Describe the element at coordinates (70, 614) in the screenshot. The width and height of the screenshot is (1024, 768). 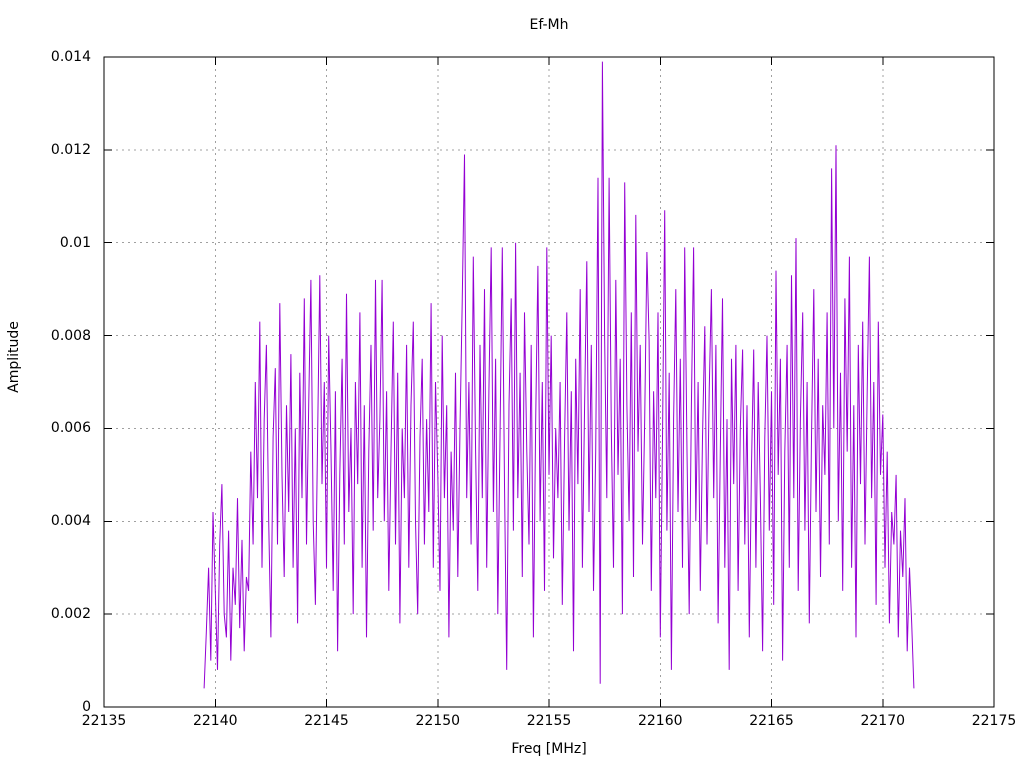
I see `y-tick-label: 0.002` at that location.